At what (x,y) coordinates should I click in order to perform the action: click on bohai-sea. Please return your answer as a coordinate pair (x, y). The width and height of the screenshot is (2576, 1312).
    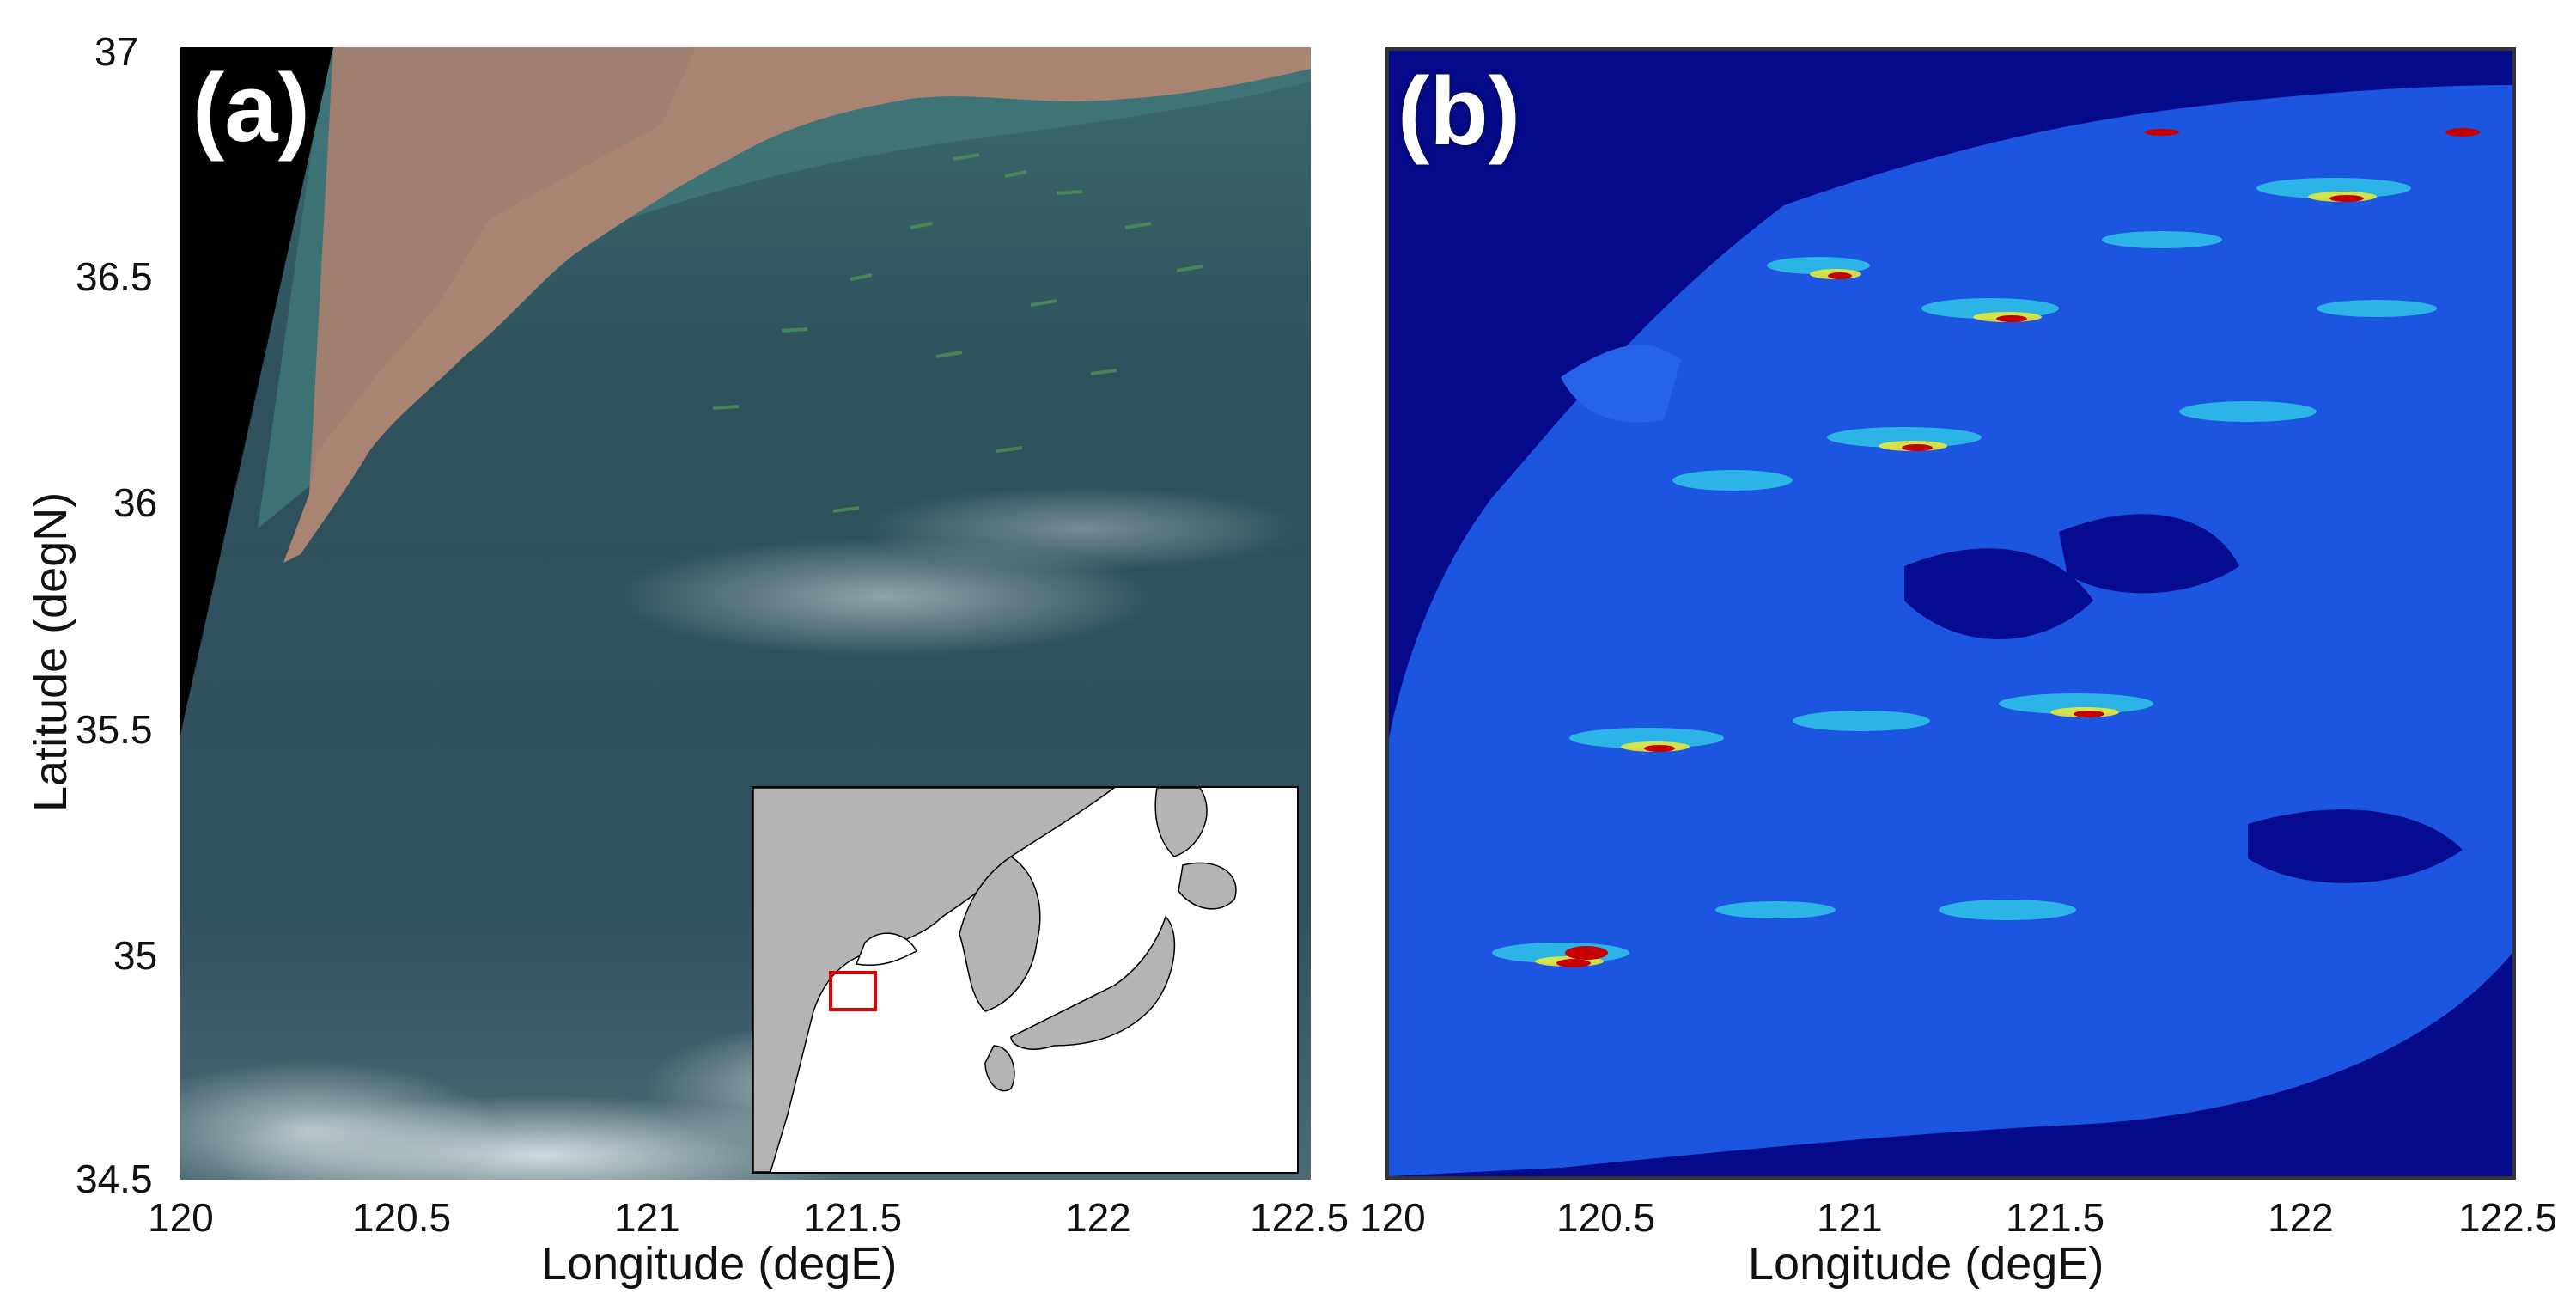
    Looking at the image, I should click on (886, 949).